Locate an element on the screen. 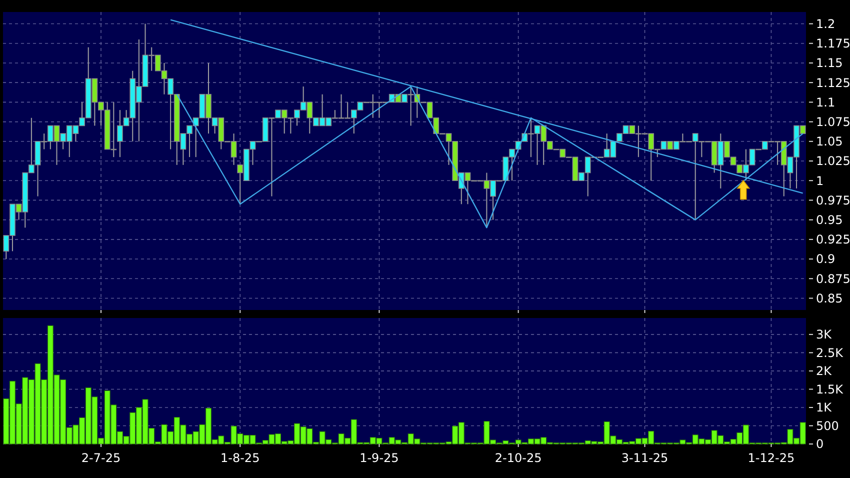 This screenshot has width=850, height=478. y-tick-label: 500 is located at coordinates (827, 425).